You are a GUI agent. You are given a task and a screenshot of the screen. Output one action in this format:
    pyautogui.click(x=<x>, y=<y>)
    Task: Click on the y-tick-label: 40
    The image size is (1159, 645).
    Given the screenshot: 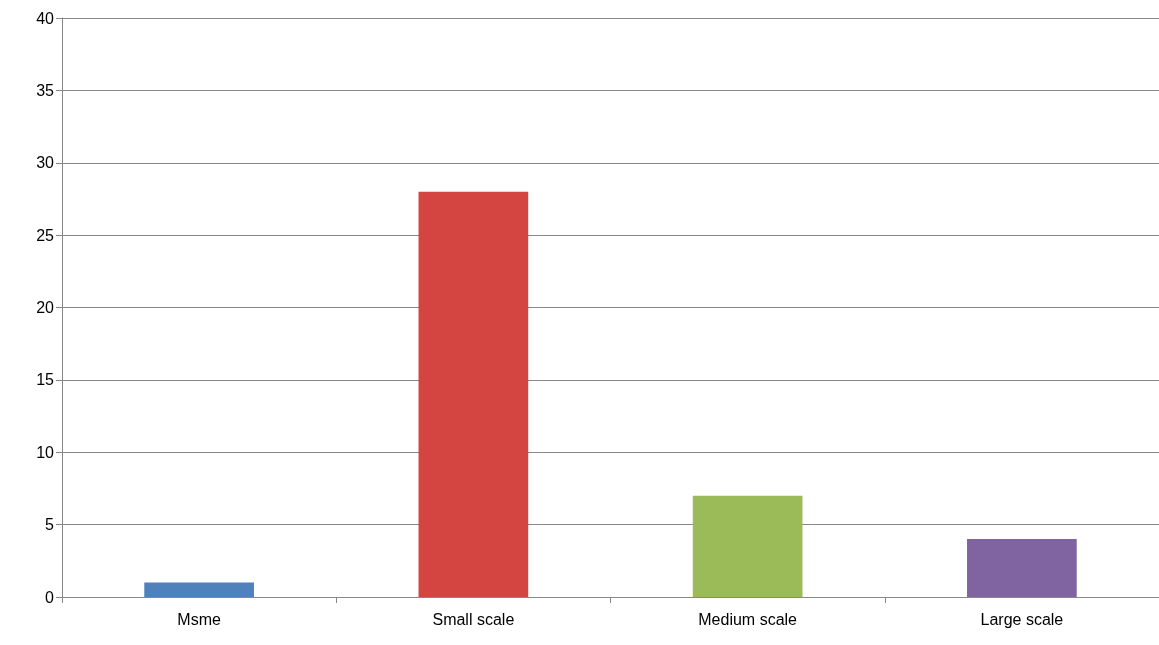 What is the action you would take?
    pyautogui.click(x=45, y=18)
    